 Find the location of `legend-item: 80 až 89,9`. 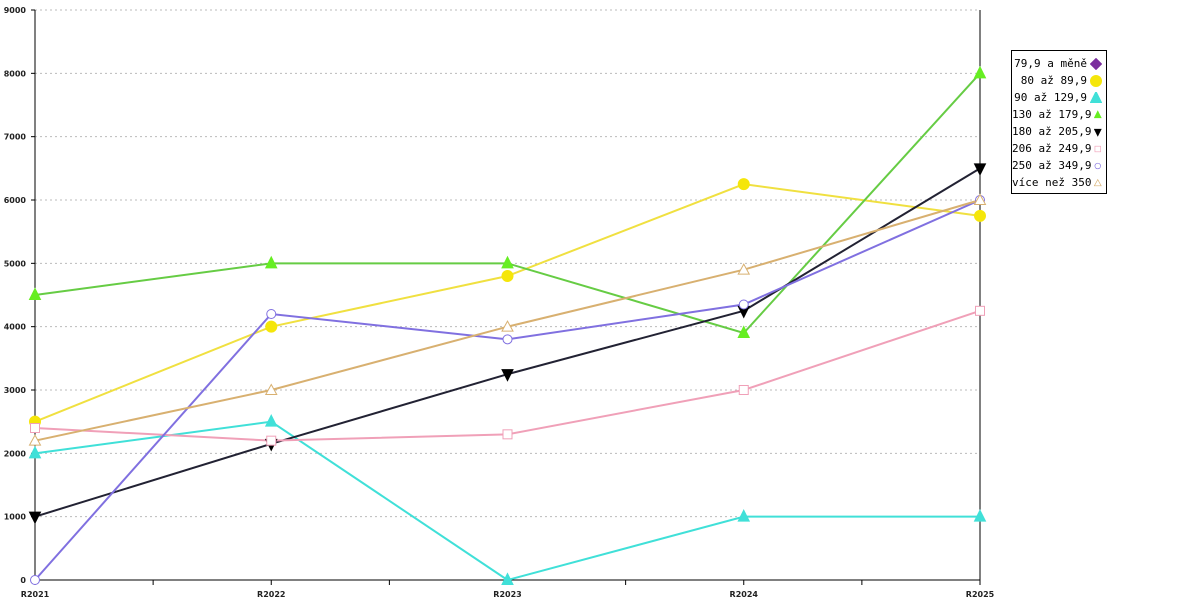

legend-item: 80 až 89,9 is located at coordinates (1059, 80).